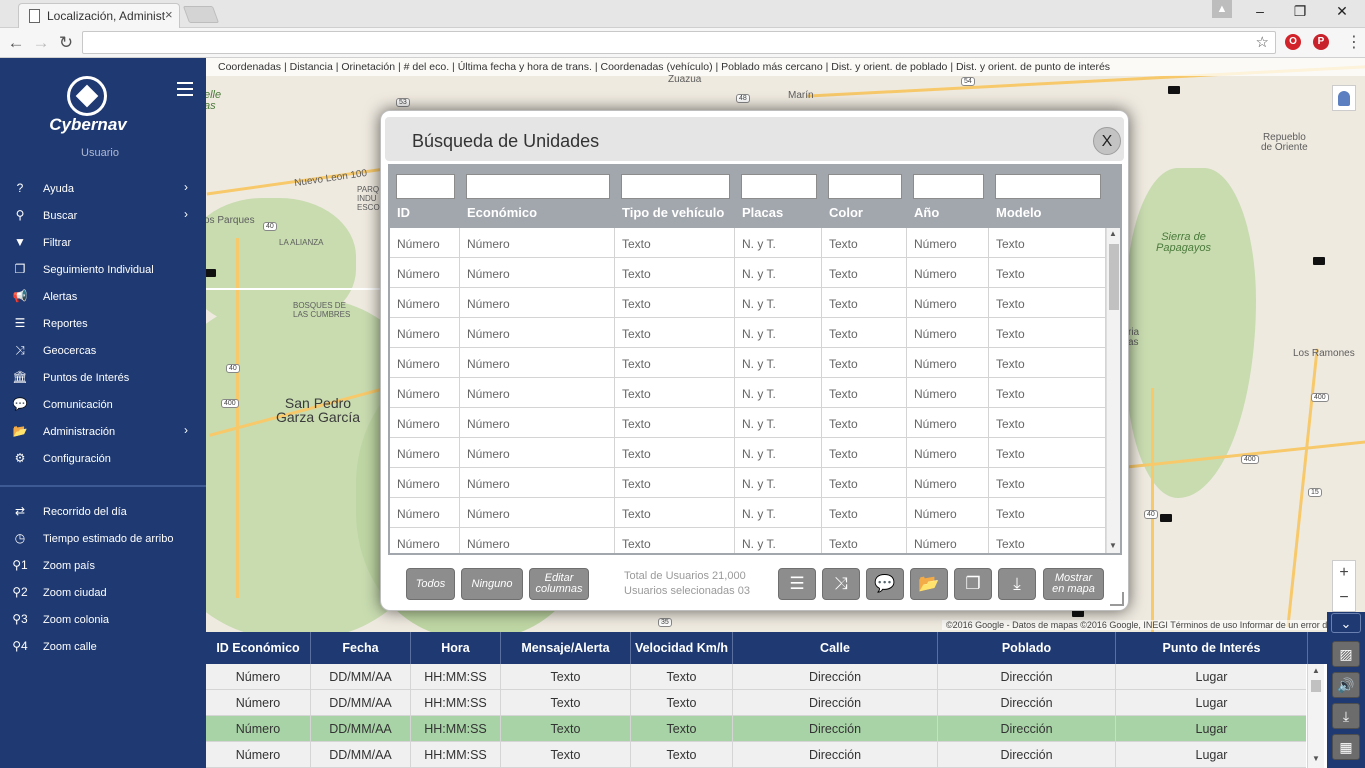 The image size is (1365, 768). What do you see at coordinates (100, 153) in the screenshot?
I see `user-label: Usuario` at bounding box center [100, 153].